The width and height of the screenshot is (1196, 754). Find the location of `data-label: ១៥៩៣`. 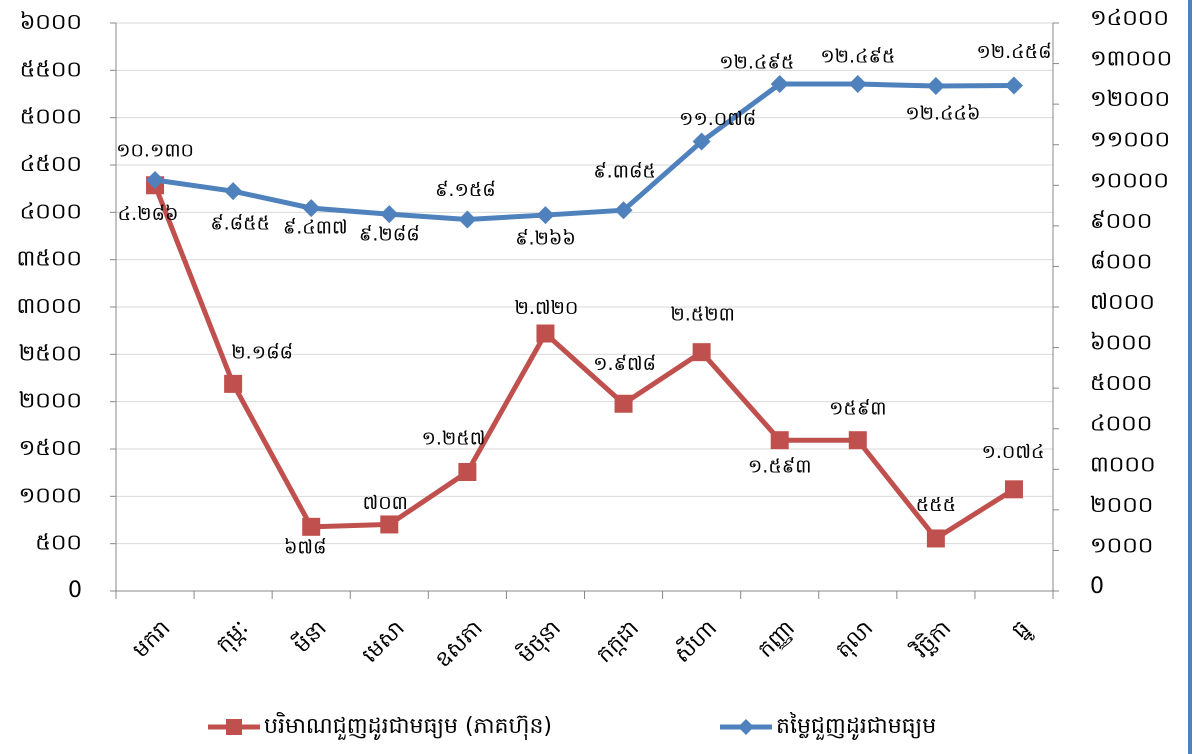

data-label: ១៥៩៣ is located at coordinates (858, 409).